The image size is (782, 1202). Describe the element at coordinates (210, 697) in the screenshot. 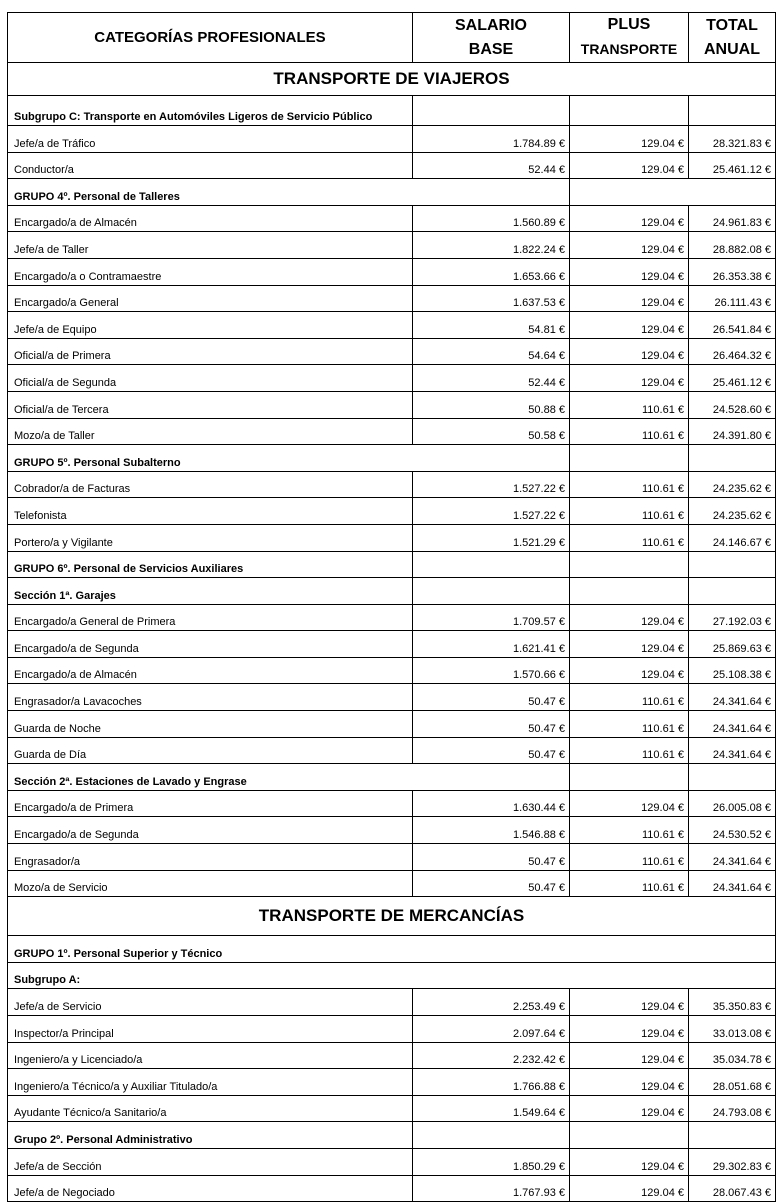

I see `category-cell: Engrasador/a Lavacoches` at that location.